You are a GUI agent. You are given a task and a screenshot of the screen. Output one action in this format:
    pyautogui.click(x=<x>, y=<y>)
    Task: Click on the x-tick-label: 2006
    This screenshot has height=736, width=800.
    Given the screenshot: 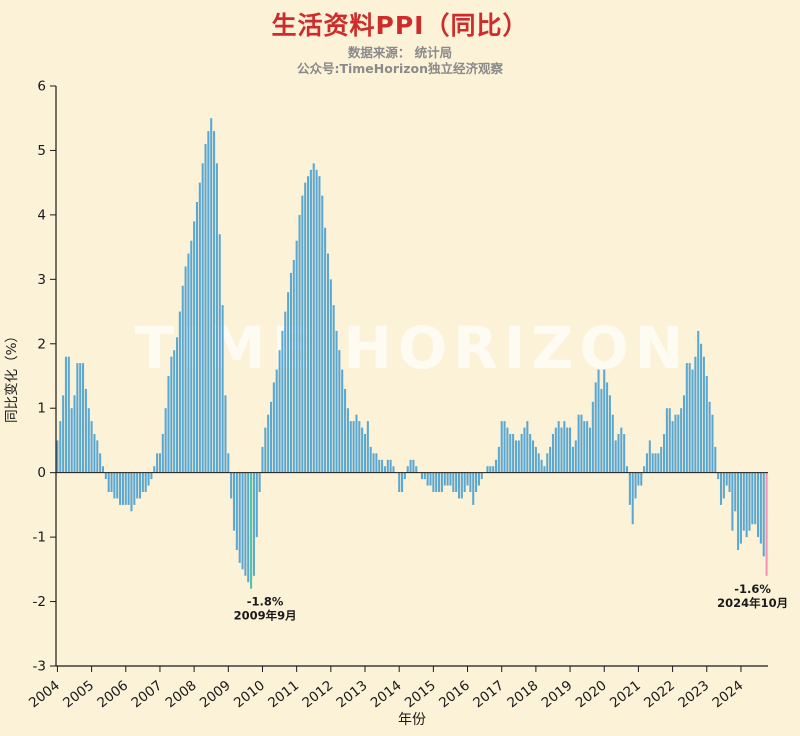 What is the action you would take?
    pyautogui.click(x=112, y=695)
    